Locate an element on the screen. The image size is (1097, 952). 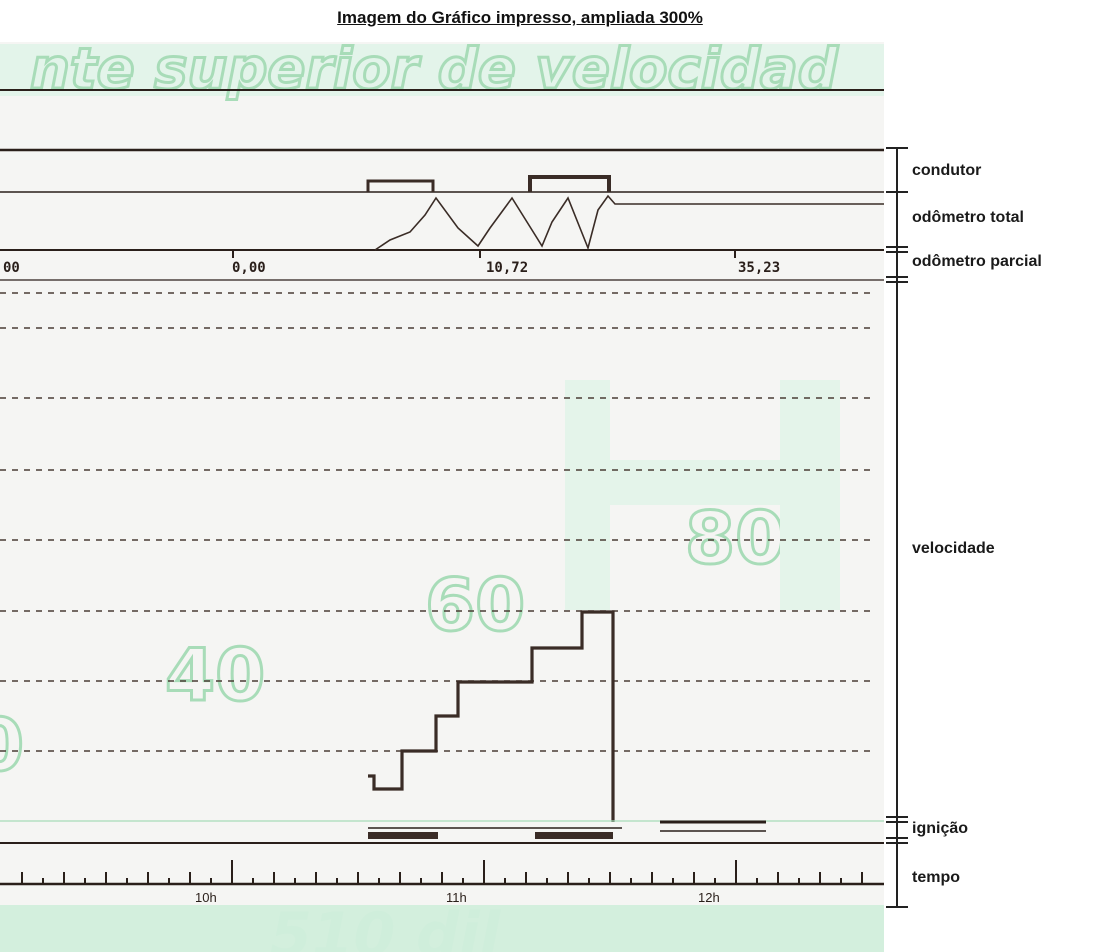
label-velocidade: velocidade is located at coordinates (953, 548).